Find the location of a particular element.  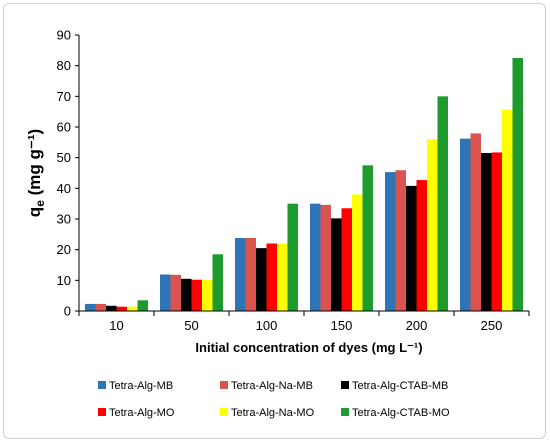

x-tick-label: 150 is located at coordinates (342, 325).